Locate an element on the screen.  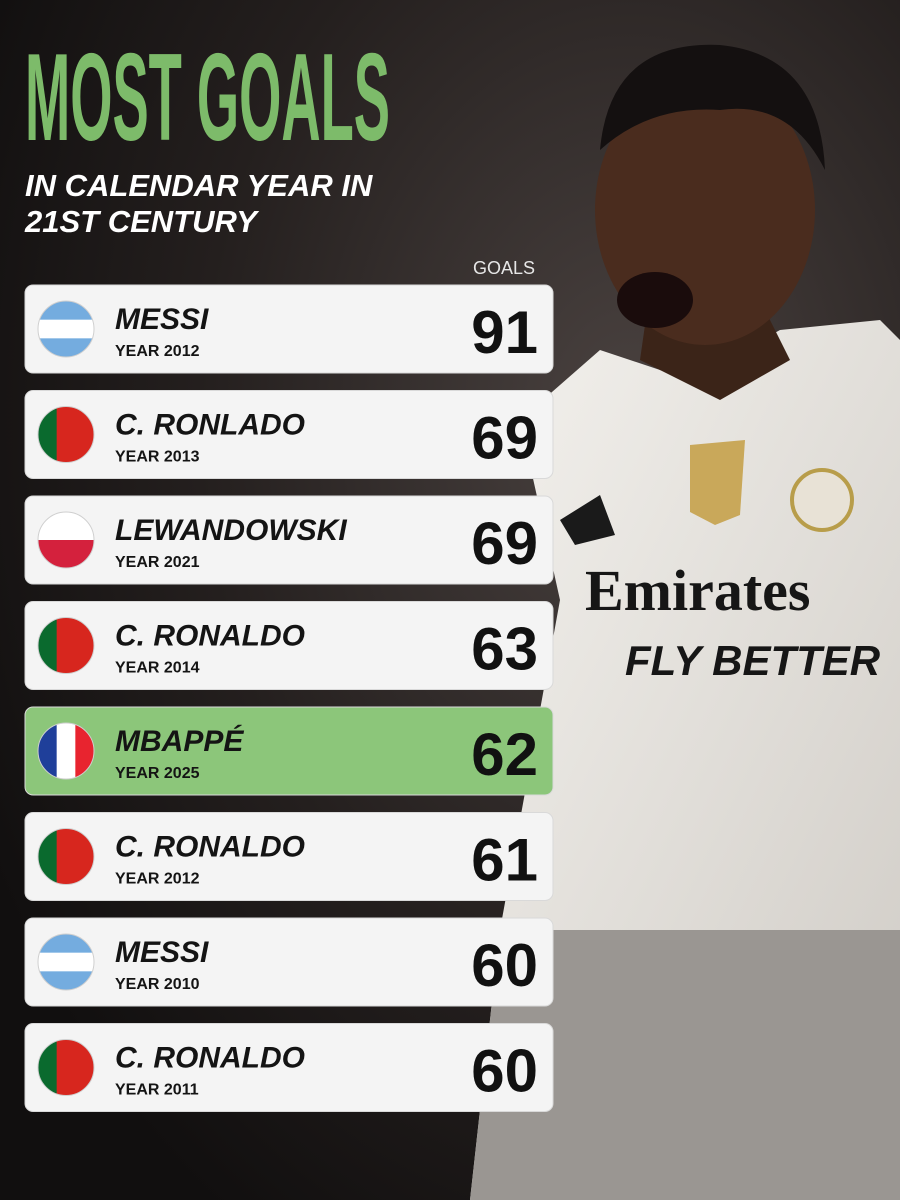
row: MBAPPÉ YEAR 2025 62 is located at coordinates (289, 751).